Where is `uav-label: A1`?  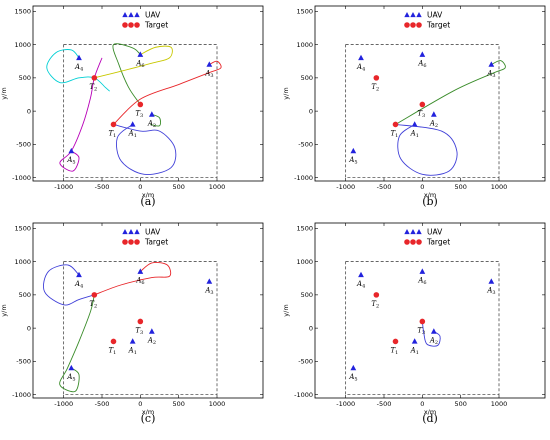
uav-label: A1 is located at coordinates (414, 351).